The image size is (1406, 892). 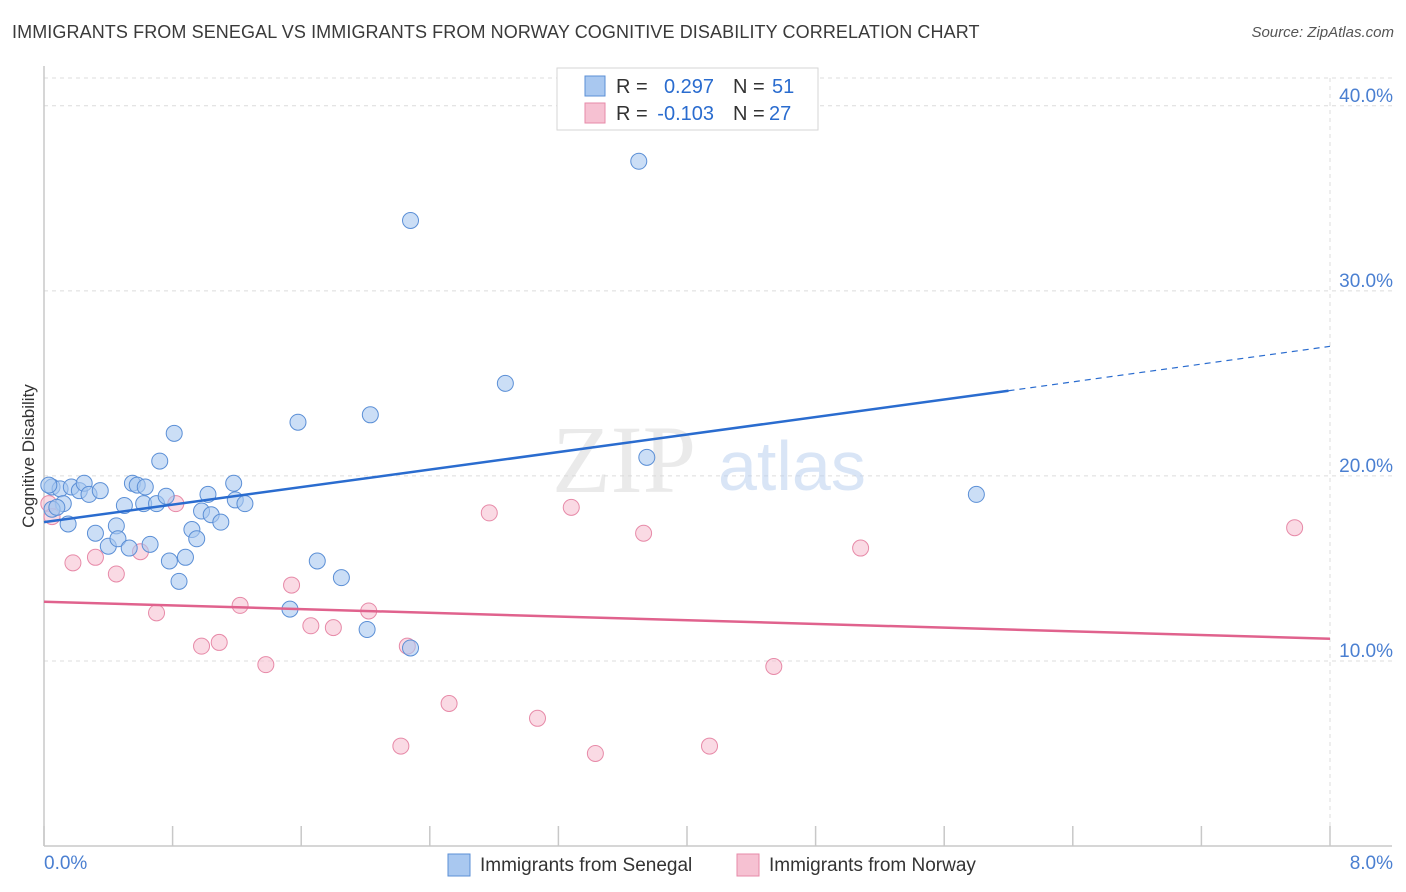 What do you see at coordinates (632, 87) in the screenshot?
I see `legend-r-label-senegal: R =` at bounding box center [632, 87].